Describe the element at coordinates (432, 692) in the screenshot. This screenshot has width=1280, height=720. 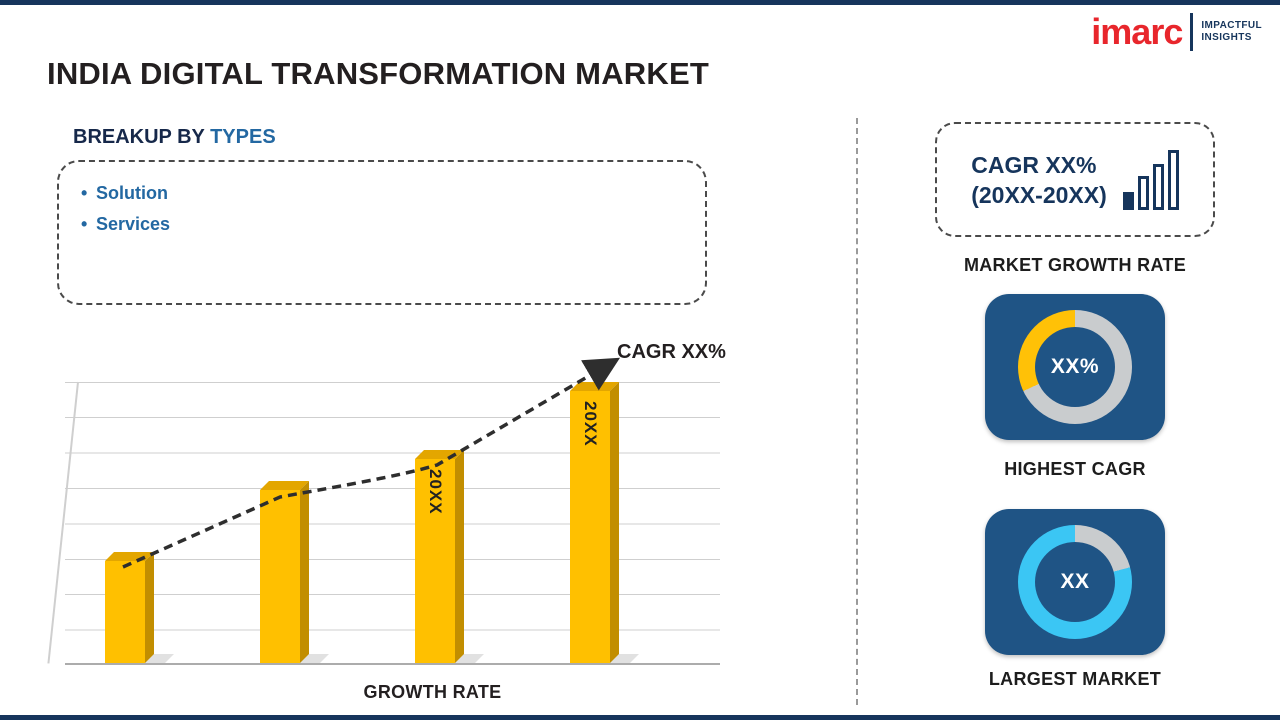
I see `chart-x-axis-label: GROWTH RATE` at that location.